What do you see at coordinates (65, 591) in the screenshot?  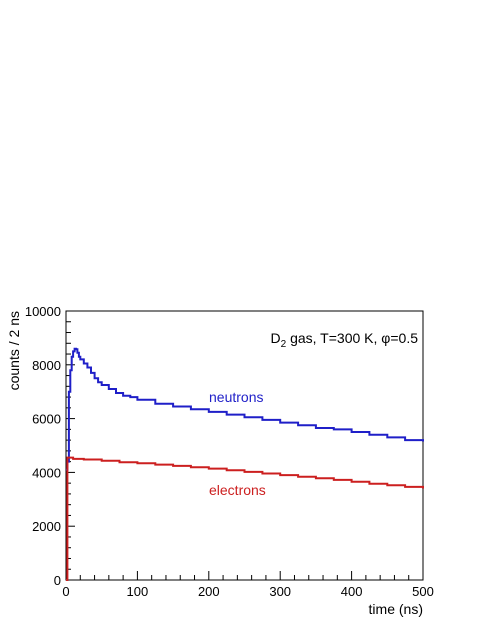 I see `x-tick-label: 0` at bounding box center [65, 591].